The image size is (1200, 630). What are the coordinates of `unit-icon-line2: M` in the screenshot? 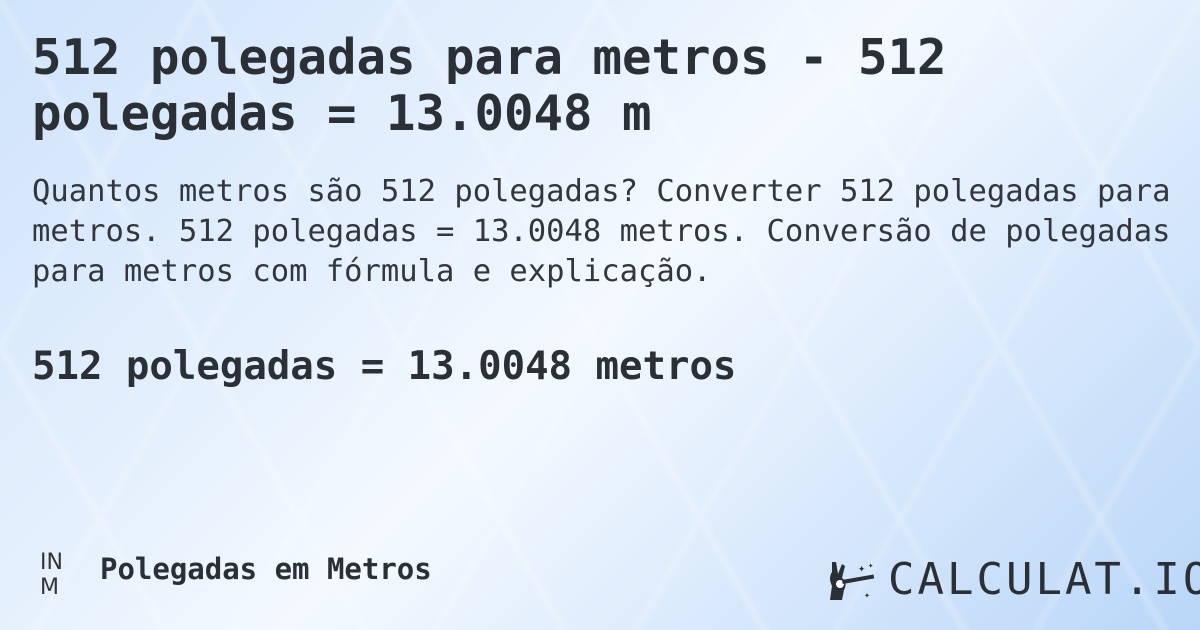 It's located at (49, 587).